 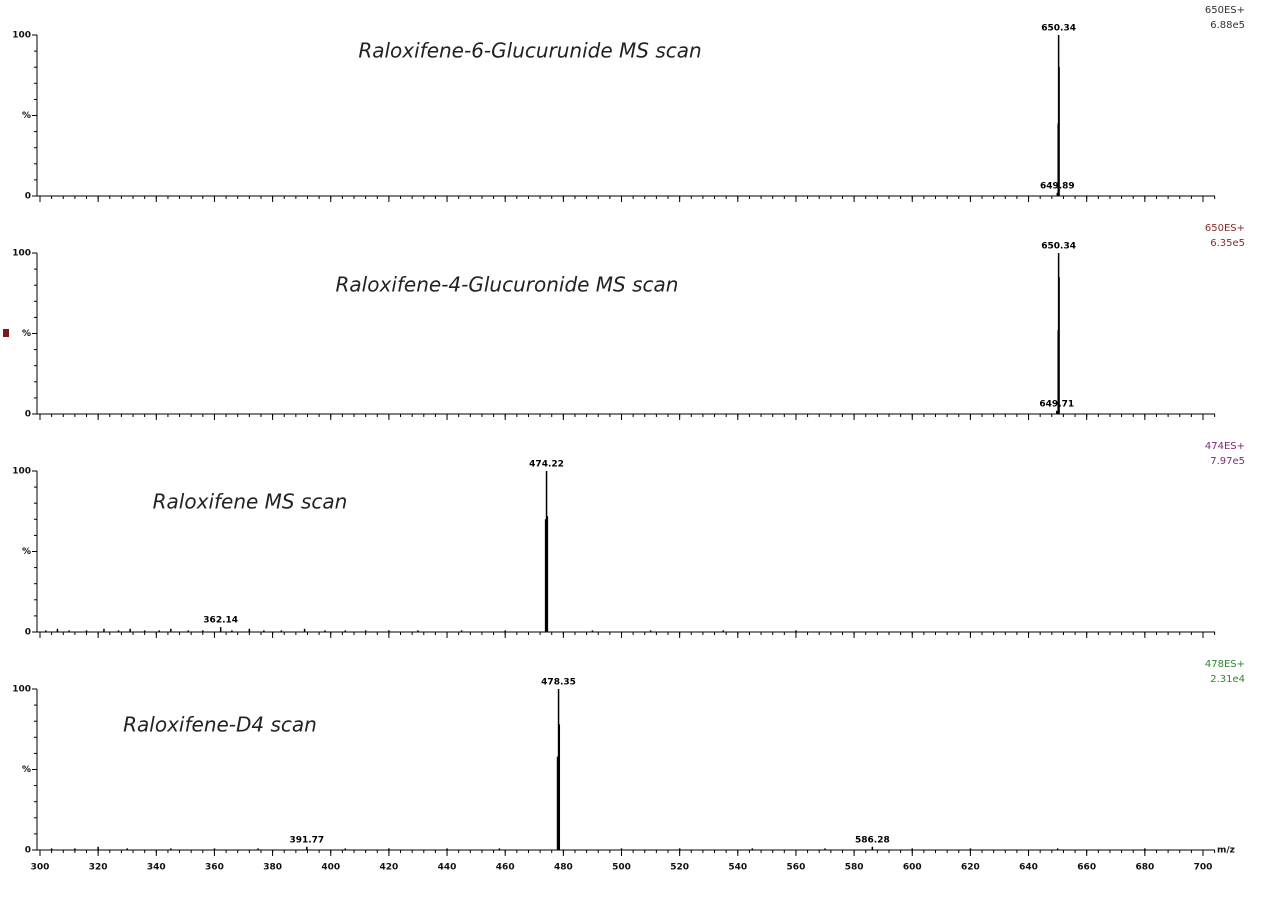 I want to click on x-tick-label: 360, so click(x=214, y=868).